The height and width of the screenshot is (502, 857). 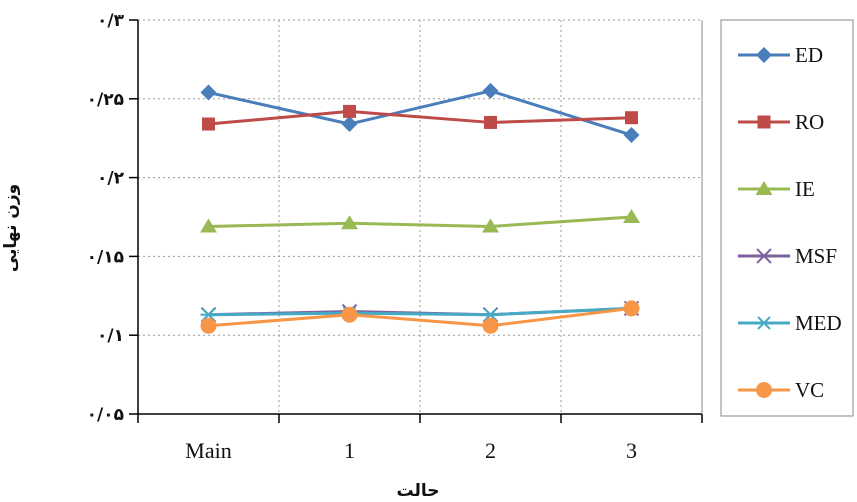 I want to click on x-axis-title: حالت, so click(x=417, y=491).